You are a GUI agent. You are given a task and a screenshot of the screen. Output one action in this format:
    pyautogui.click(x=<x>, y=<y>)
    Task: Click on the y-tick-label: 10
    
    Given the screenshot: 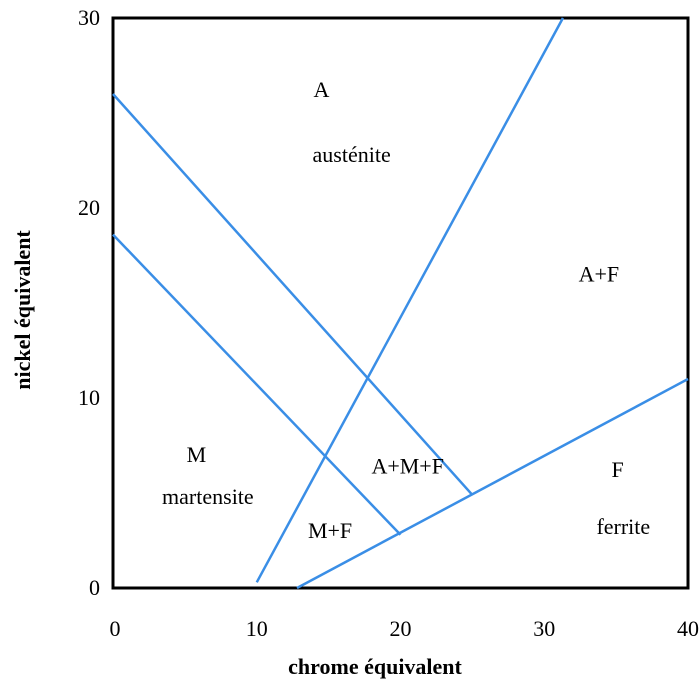 What is the action you would take?
    pyautogui.click(x=89, y=397)
    